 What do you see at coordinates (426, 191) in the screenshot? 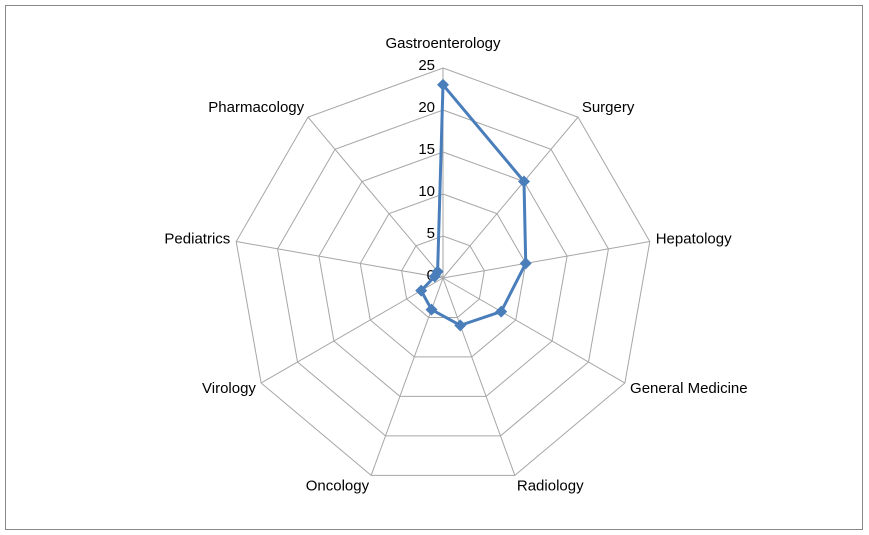
I see `y-tick-label: 10` at bounding box center [426, 191].